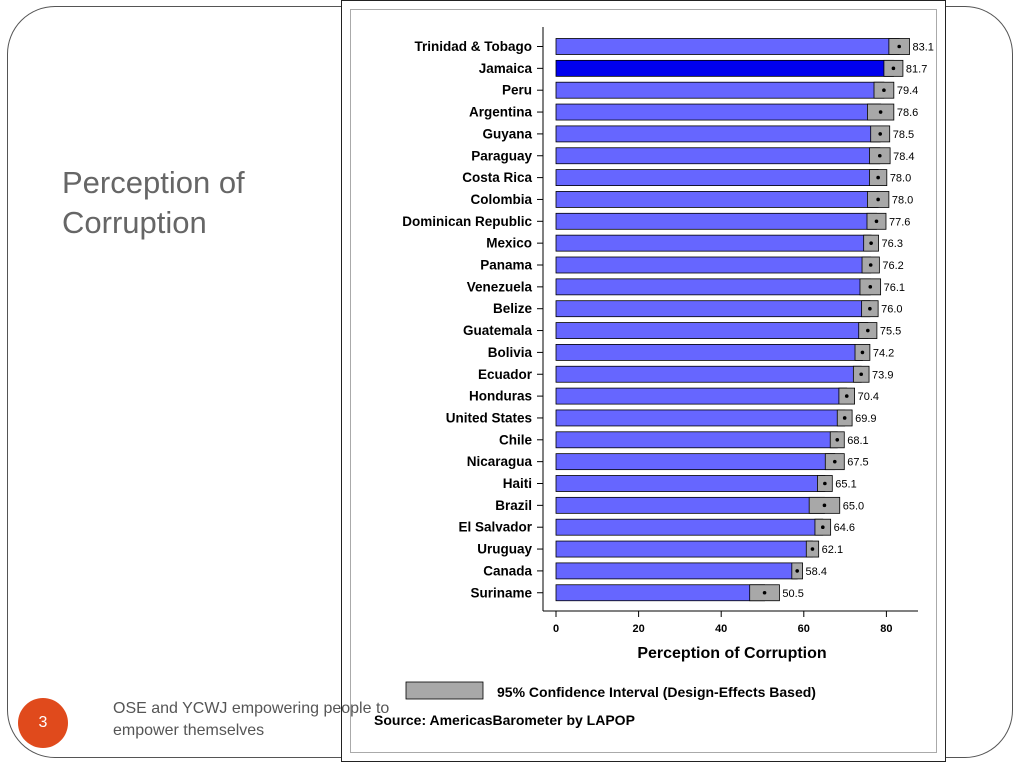 This screenshot has height=768, width=1024. What do you see at coordinates (886, 629) in the screenshot?
I see `x-tick-label: 80` at bounding box center [886, 629].